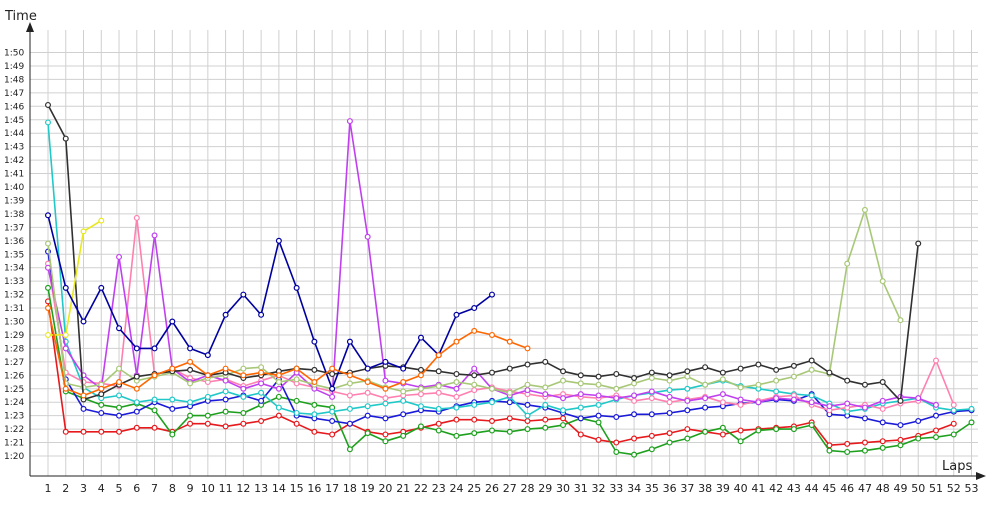 This screenshot has width=1000, height=505. Describe the element at coordinates (65, 488) in the screenshot. I see `x-tick-label: 2` at that location.